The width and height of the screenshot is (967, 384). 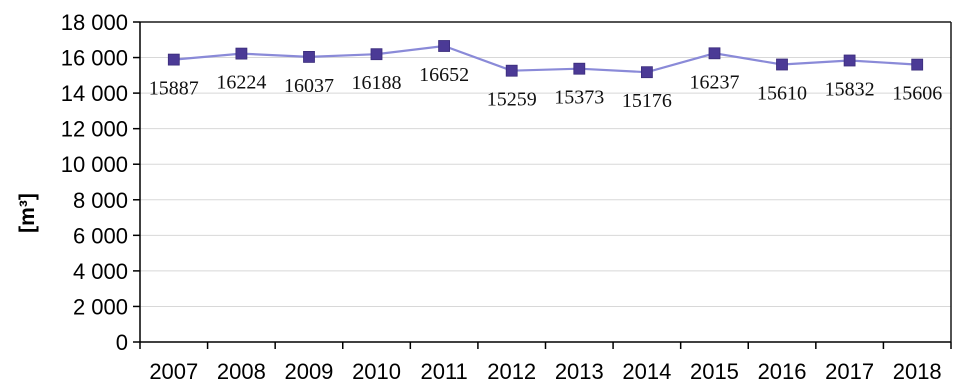 What do you see at coordinates (174, 89) in the screenshot?
I see `data-label: 15887` at bounding box center [174, 89].